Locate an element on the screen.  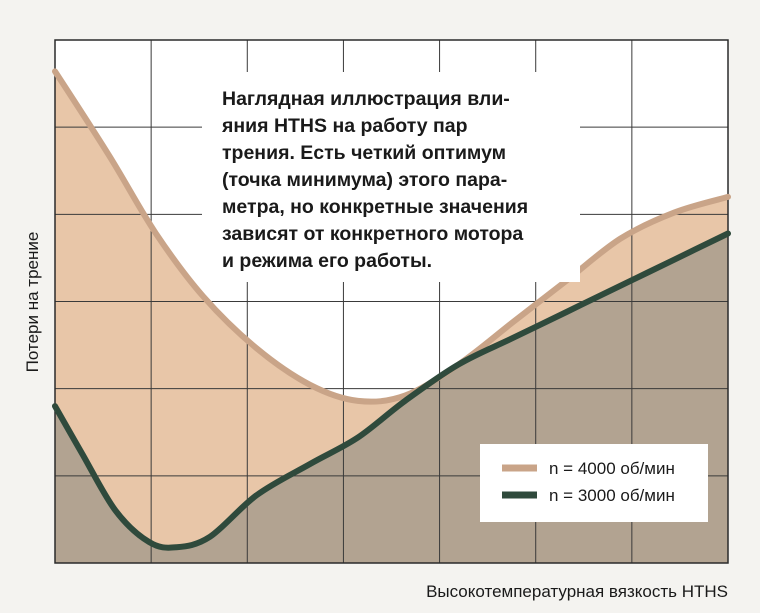
annotation-line: и режима его работы. is located at coordinates (327, 261).